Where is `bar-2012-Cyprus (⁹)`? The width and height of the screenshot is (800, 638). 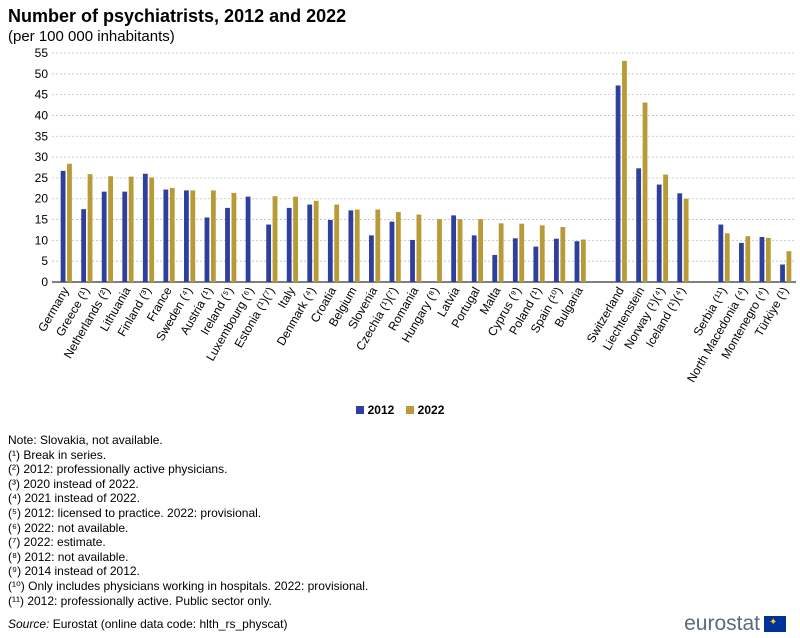 bar-2012-Cyprus (⁹) is located at coordinates (515, 260).